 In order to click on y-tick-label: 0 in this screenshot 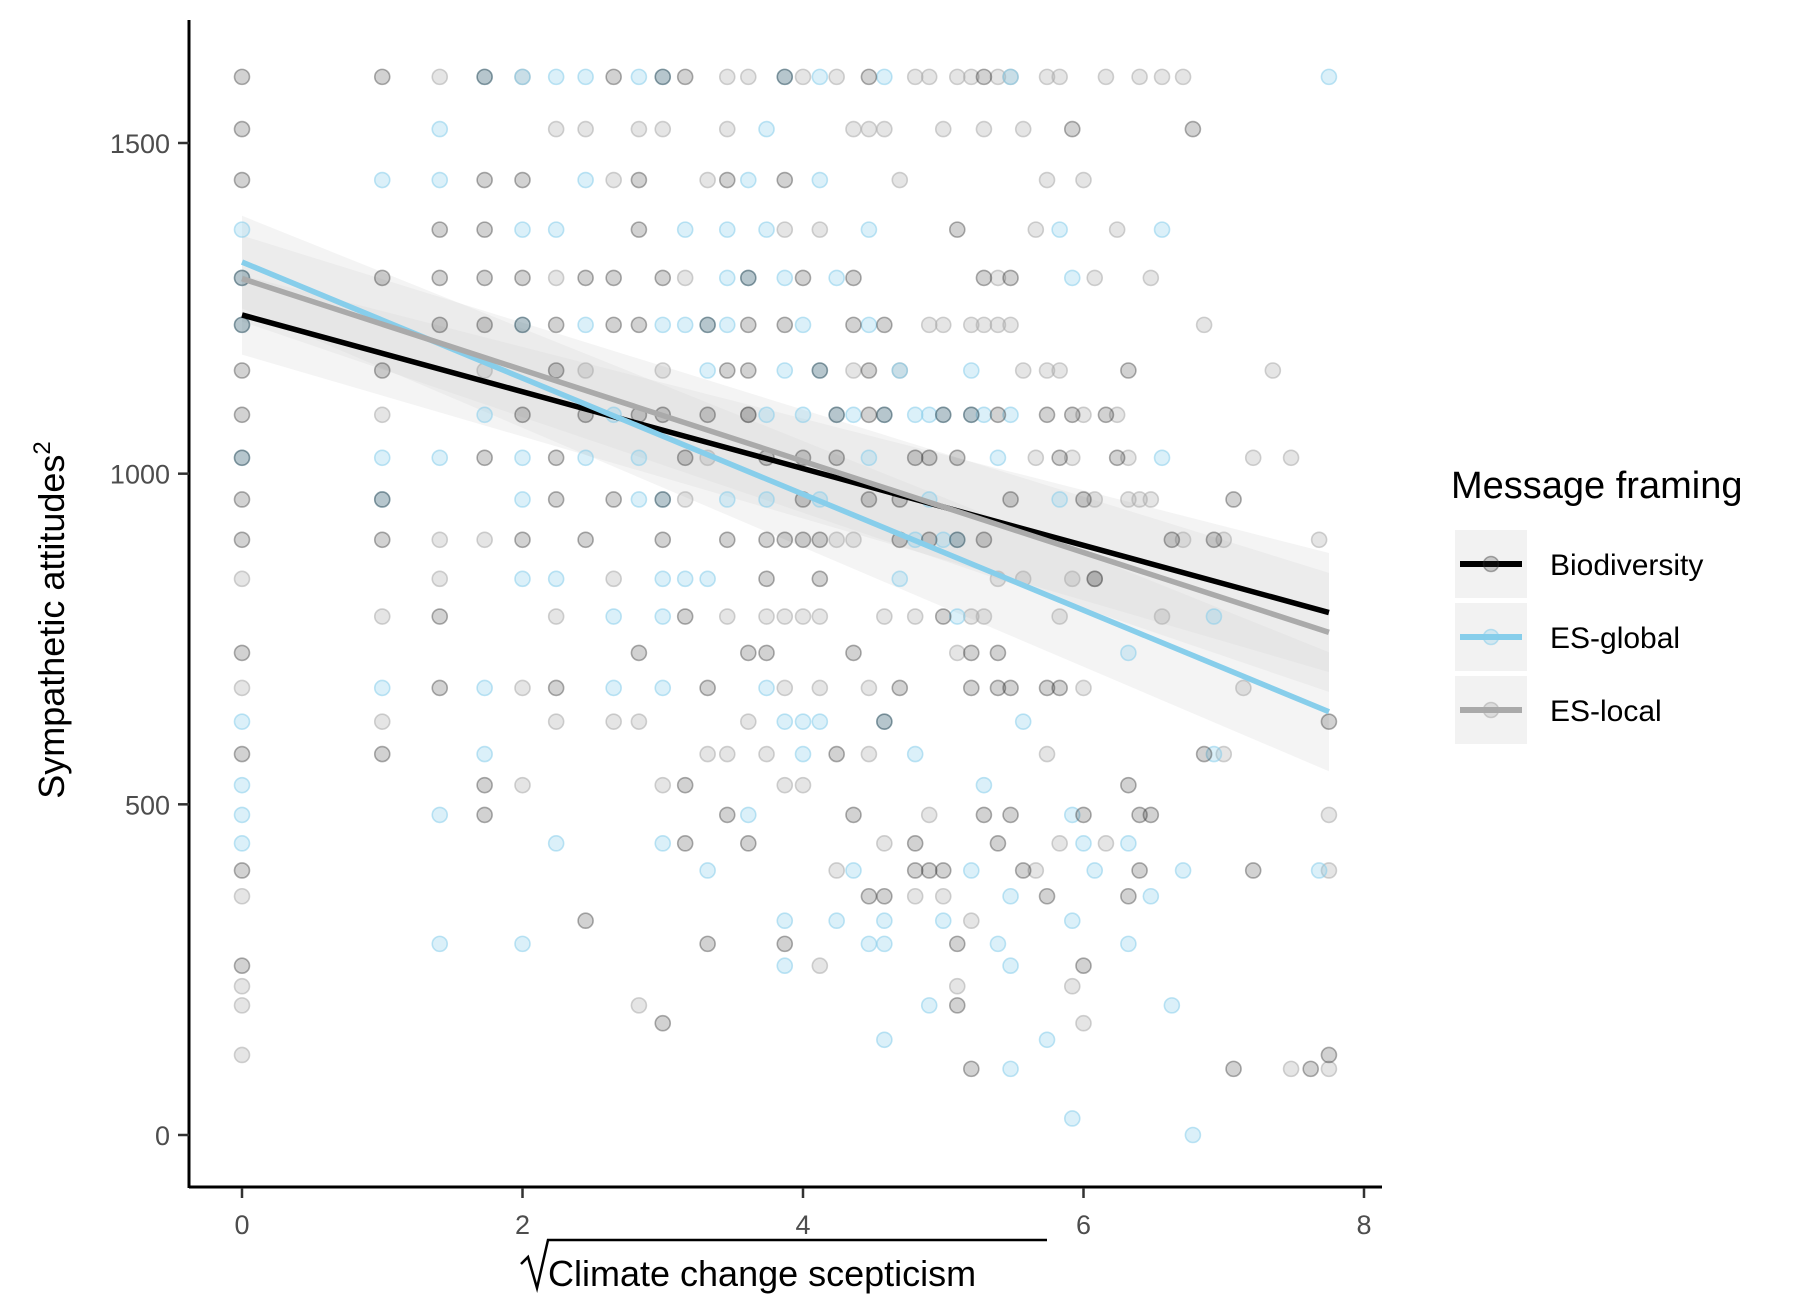, I will do `click(162, 1136)`.